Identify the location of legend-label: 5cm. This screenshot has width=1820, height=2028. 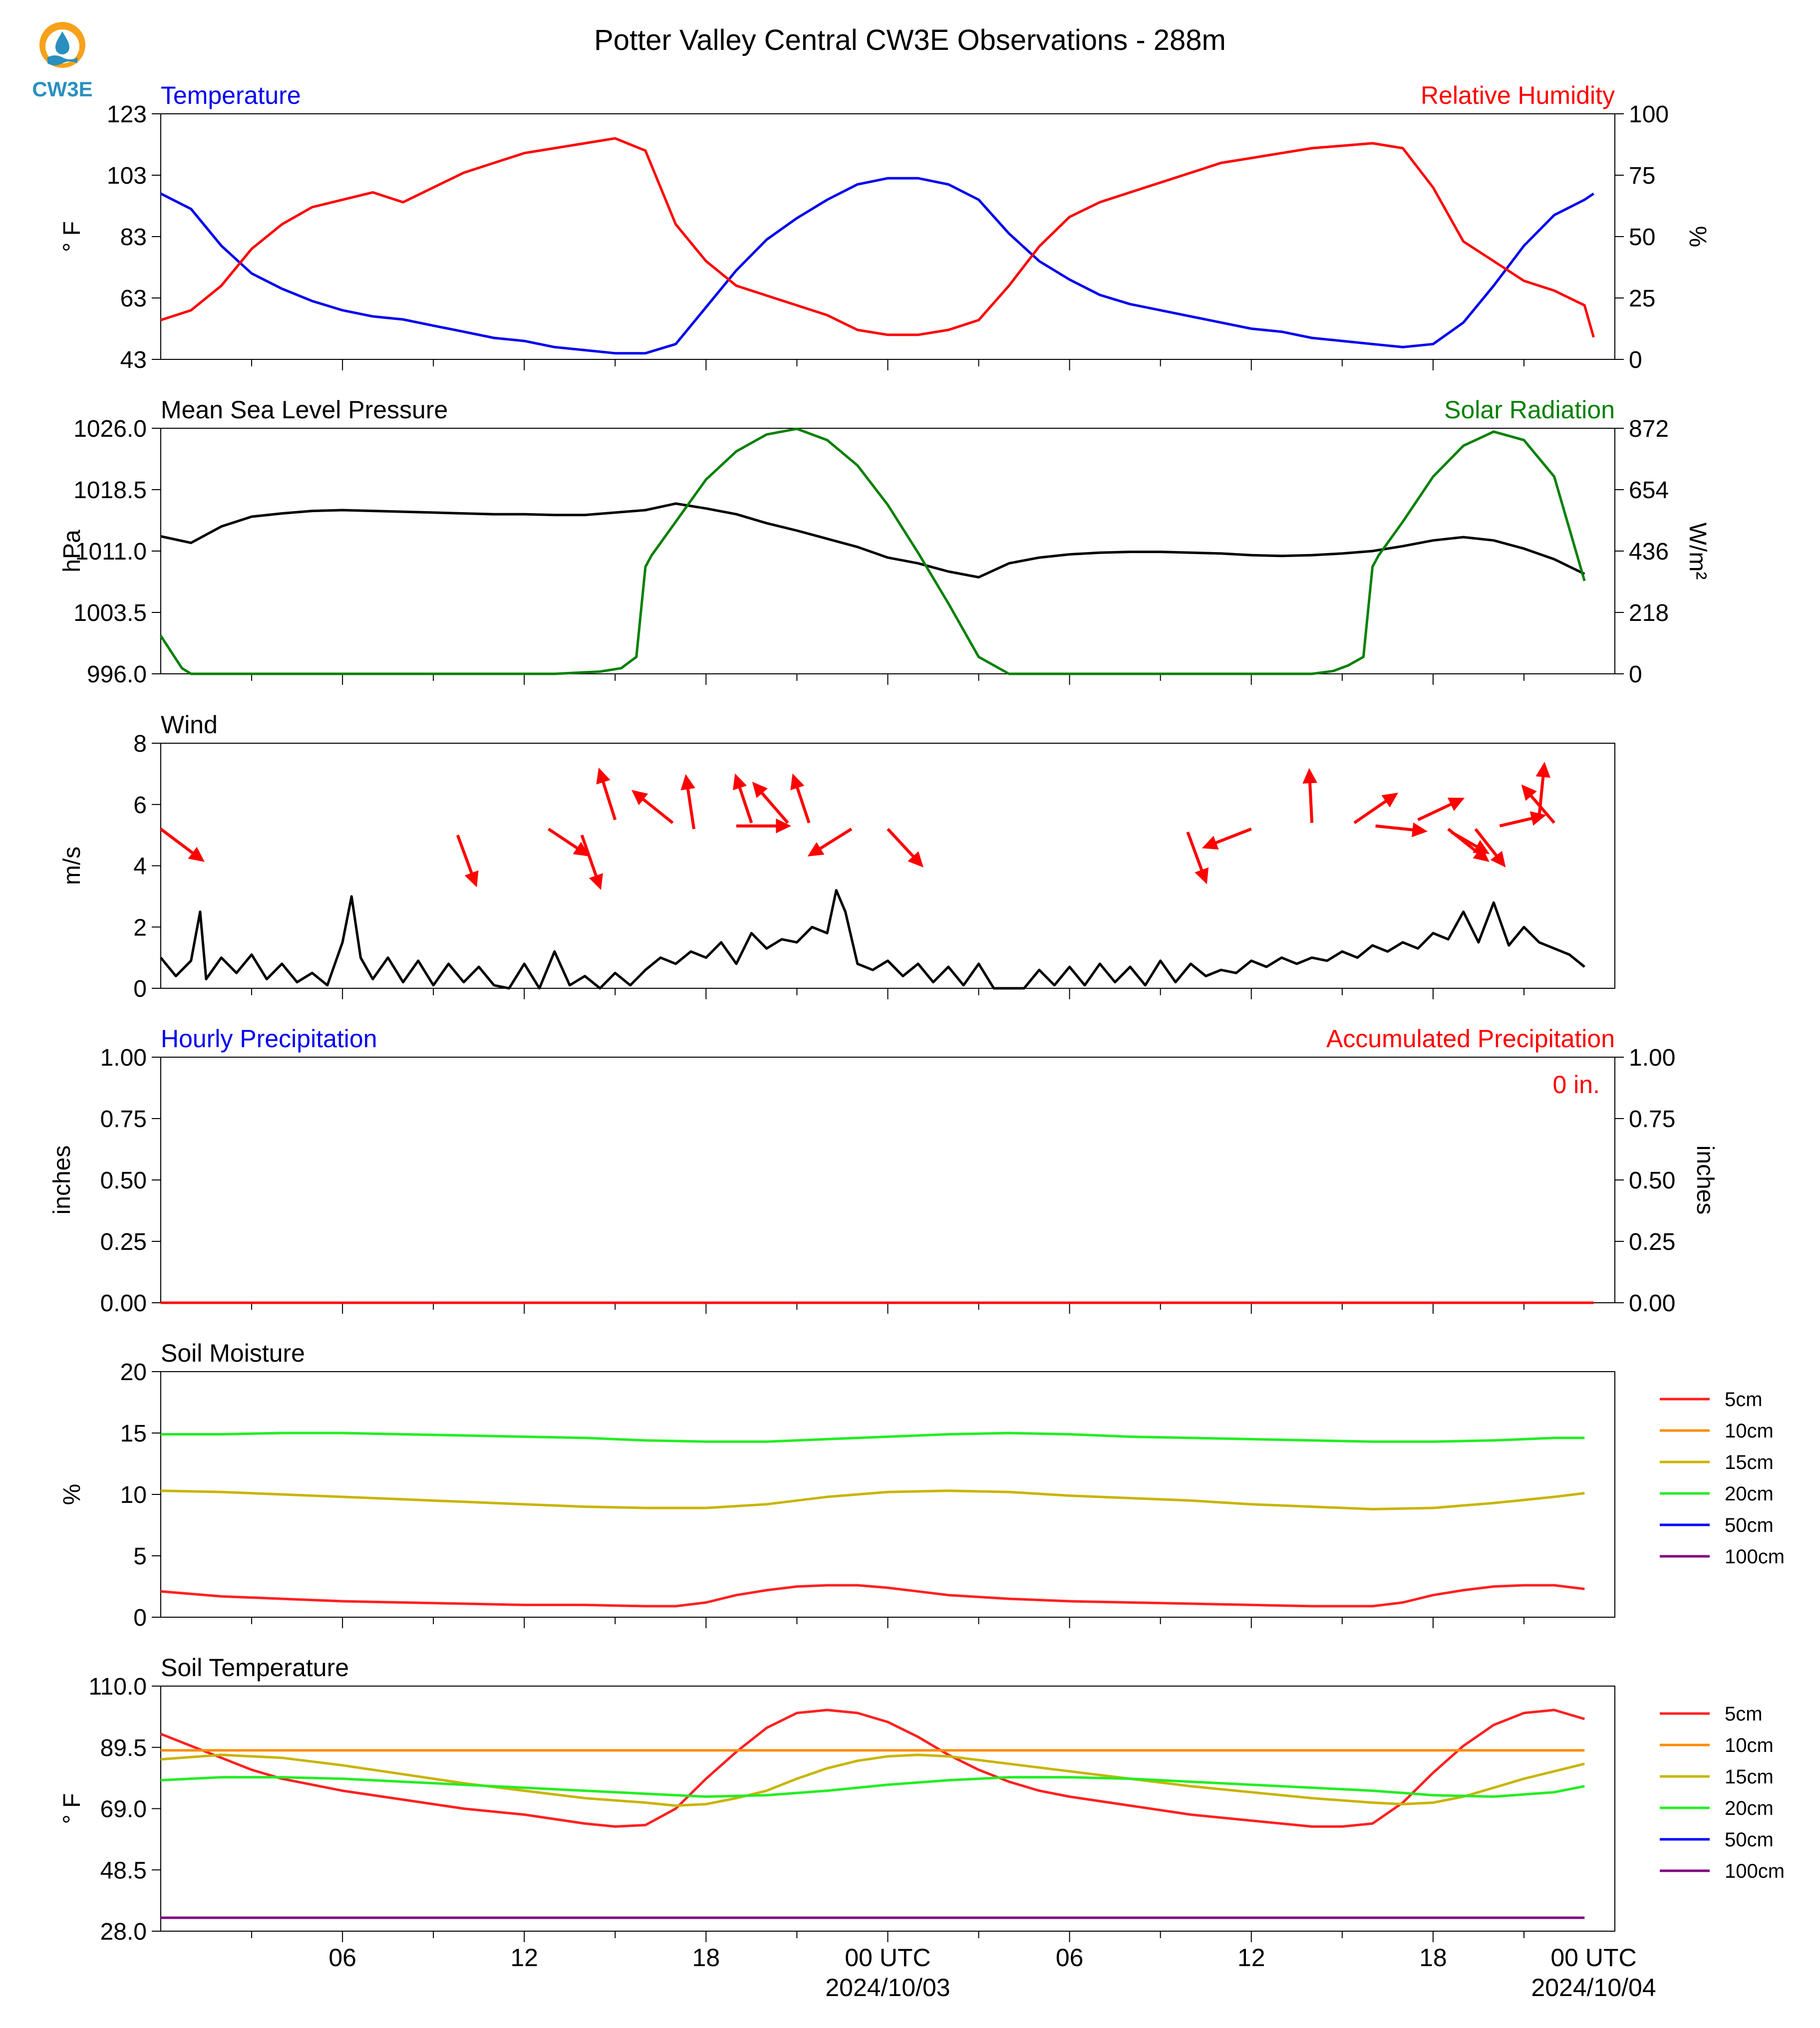
(1744, 1400).